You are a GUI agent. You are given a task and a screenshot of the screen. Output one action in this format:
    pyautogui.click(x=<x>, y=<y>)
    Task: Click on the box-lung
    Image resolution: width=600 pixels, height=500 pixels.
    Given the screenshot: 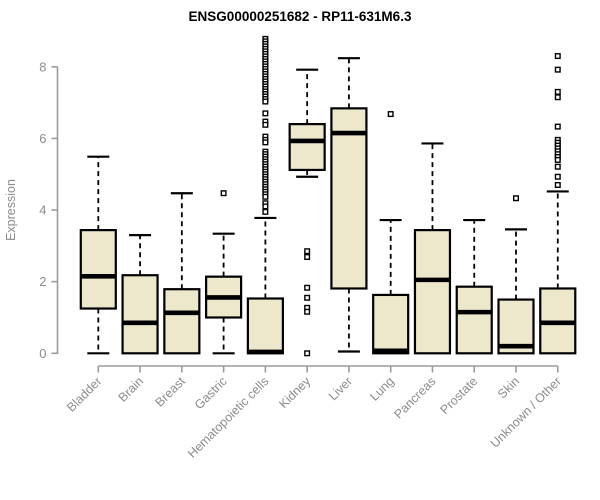 What is the action you would take?
    pyautogui.click(x=391, y=233)
    